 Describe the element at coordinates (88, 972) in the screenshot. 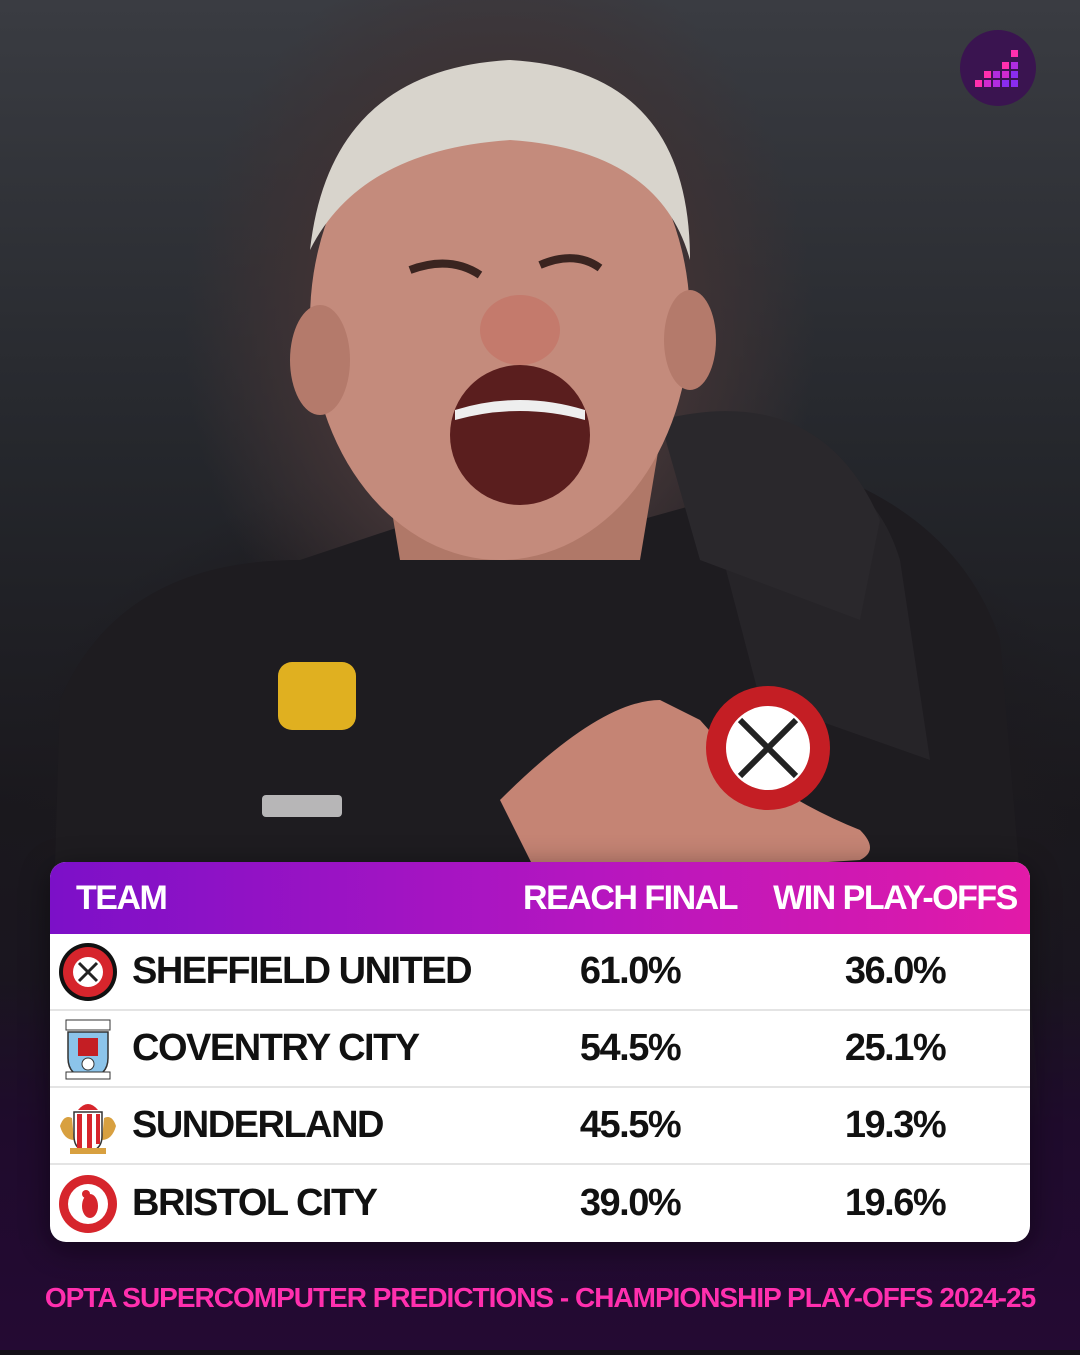

I see `sheffield-united-crest-icon` at that location.